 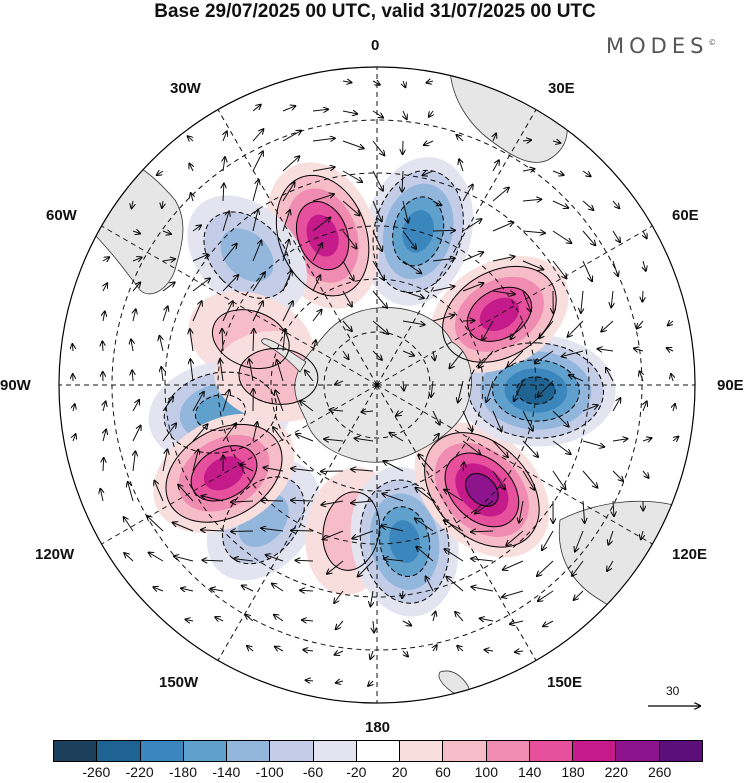 What do you see at coordinates (499, 314) in the screenshot?
I see `anomaly-cell` at bounding box center [499, 314].